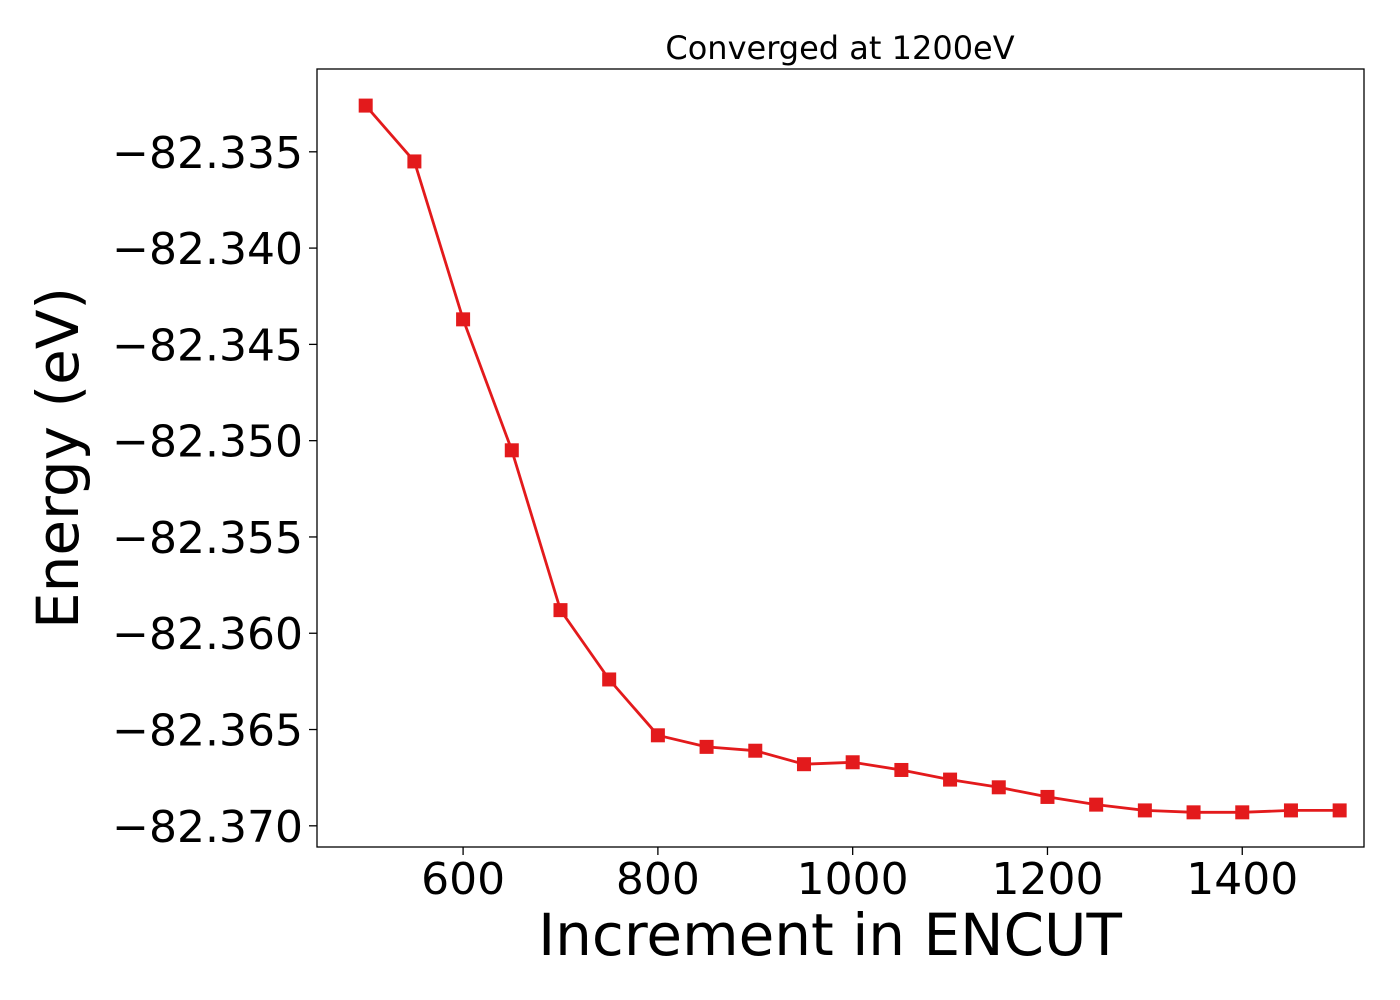 The image size is (1400, 1000). Describe the element at coordinates (207, 827) in the screenshot. I see `y-tick-label: −82.370` at that location.